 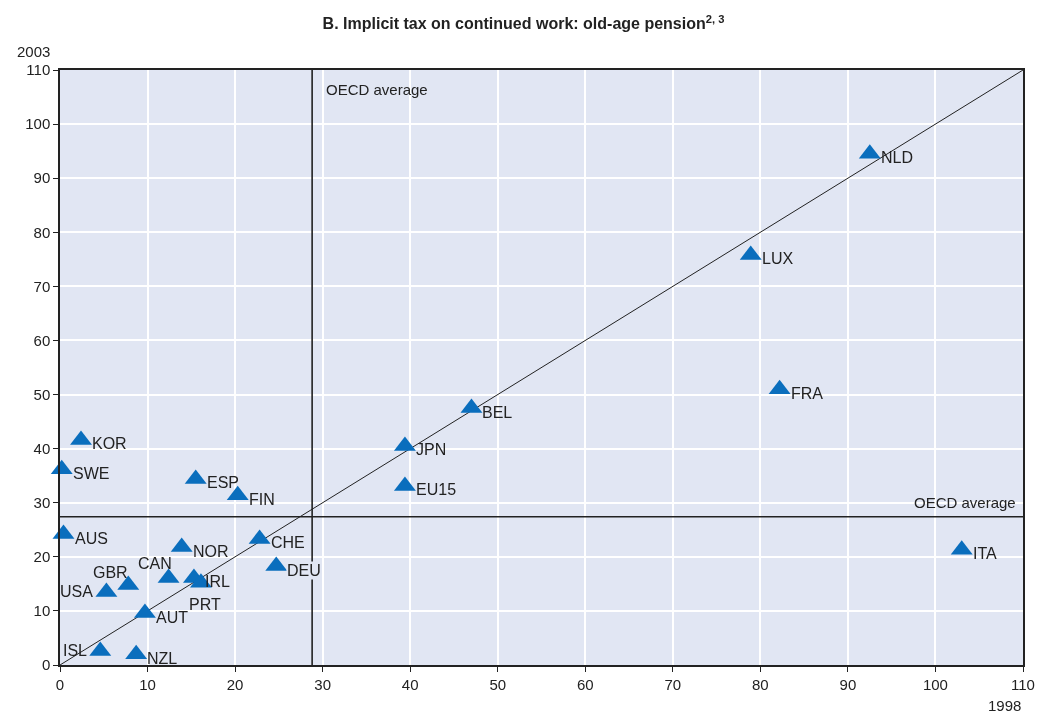 What do you see at coordinates (262, 499) in the screenshot?
I see `annotation: FIN` at bounding box center [262, 499].